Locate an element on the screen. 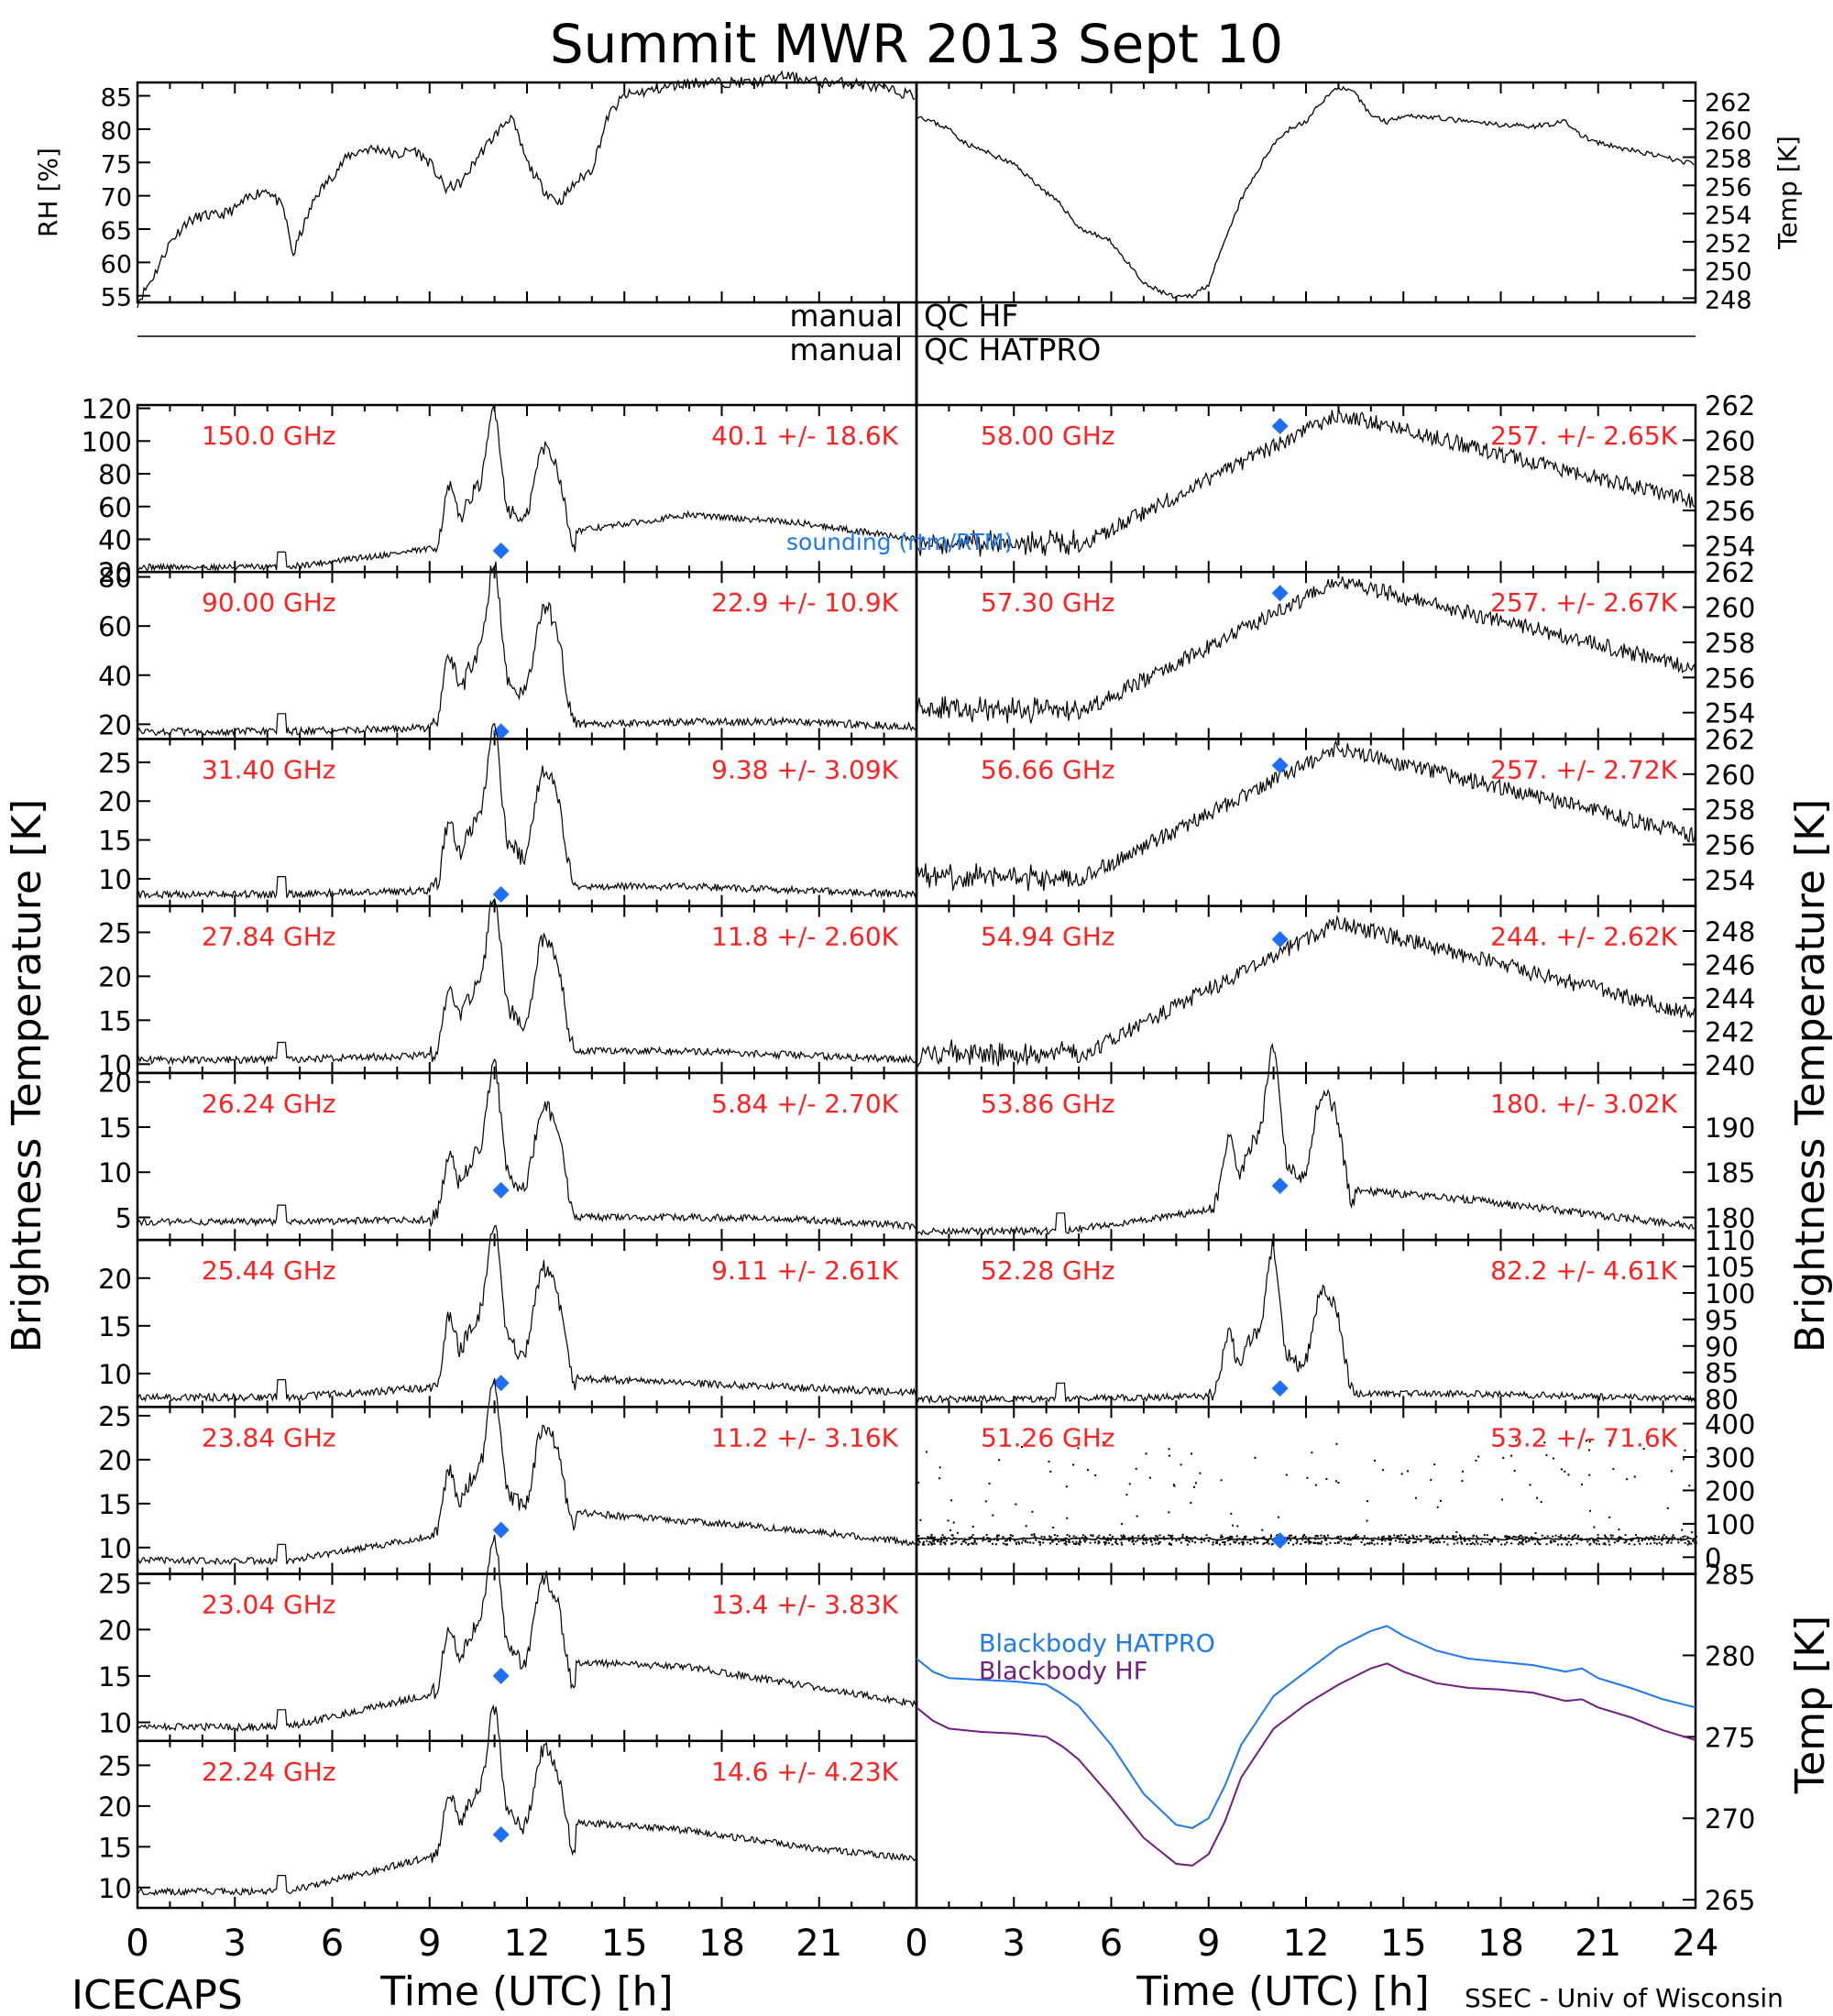  stats-label: 5.84 +/- 2.70K is located at coordinates (804, 1104).